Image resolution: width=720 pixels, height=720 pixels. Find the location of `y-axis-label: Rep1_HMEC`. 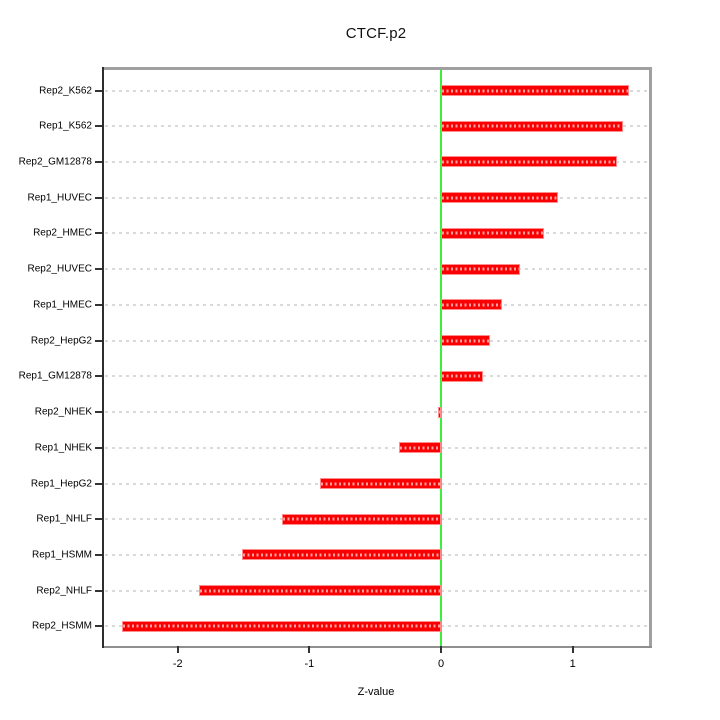

y-axis-label: Rep1_HMEC is located at coordinates (62, 305).